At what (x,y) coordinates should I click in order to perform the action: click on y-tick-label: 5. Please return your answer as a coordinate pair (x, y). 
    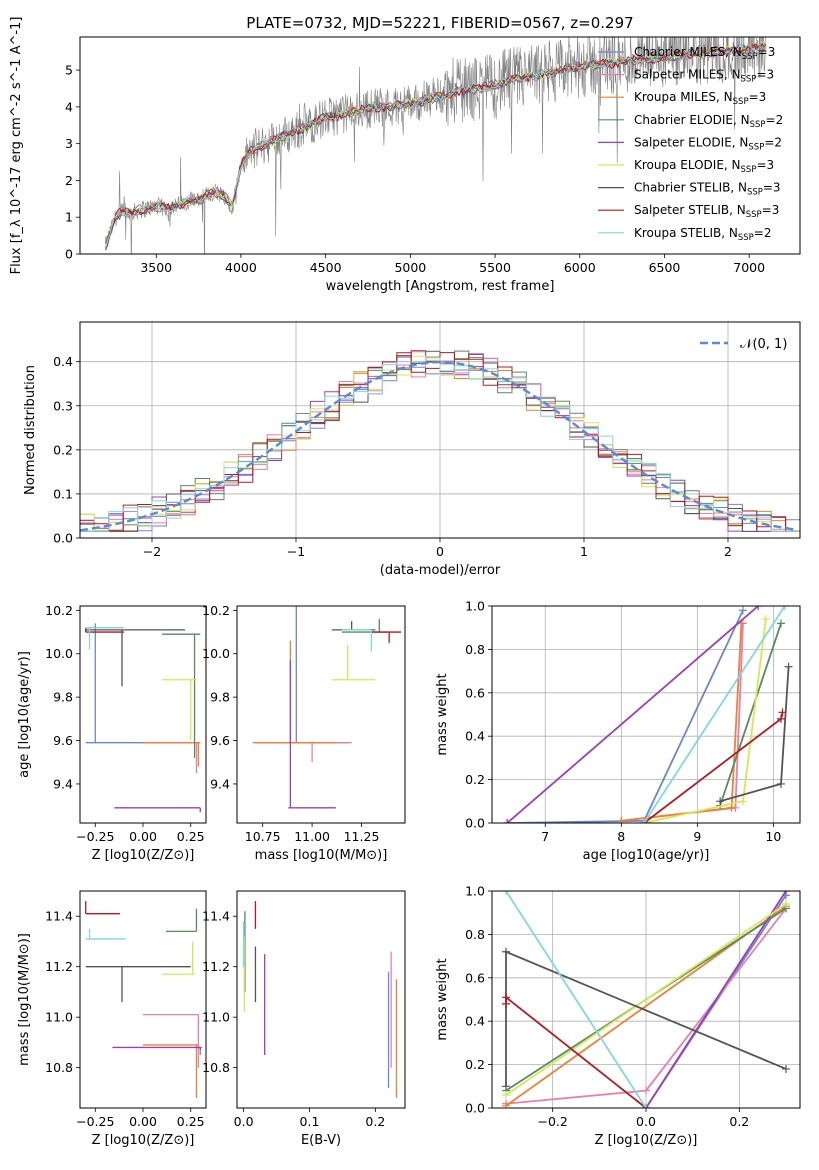
    Looking at the image, I should click on (69, 70).